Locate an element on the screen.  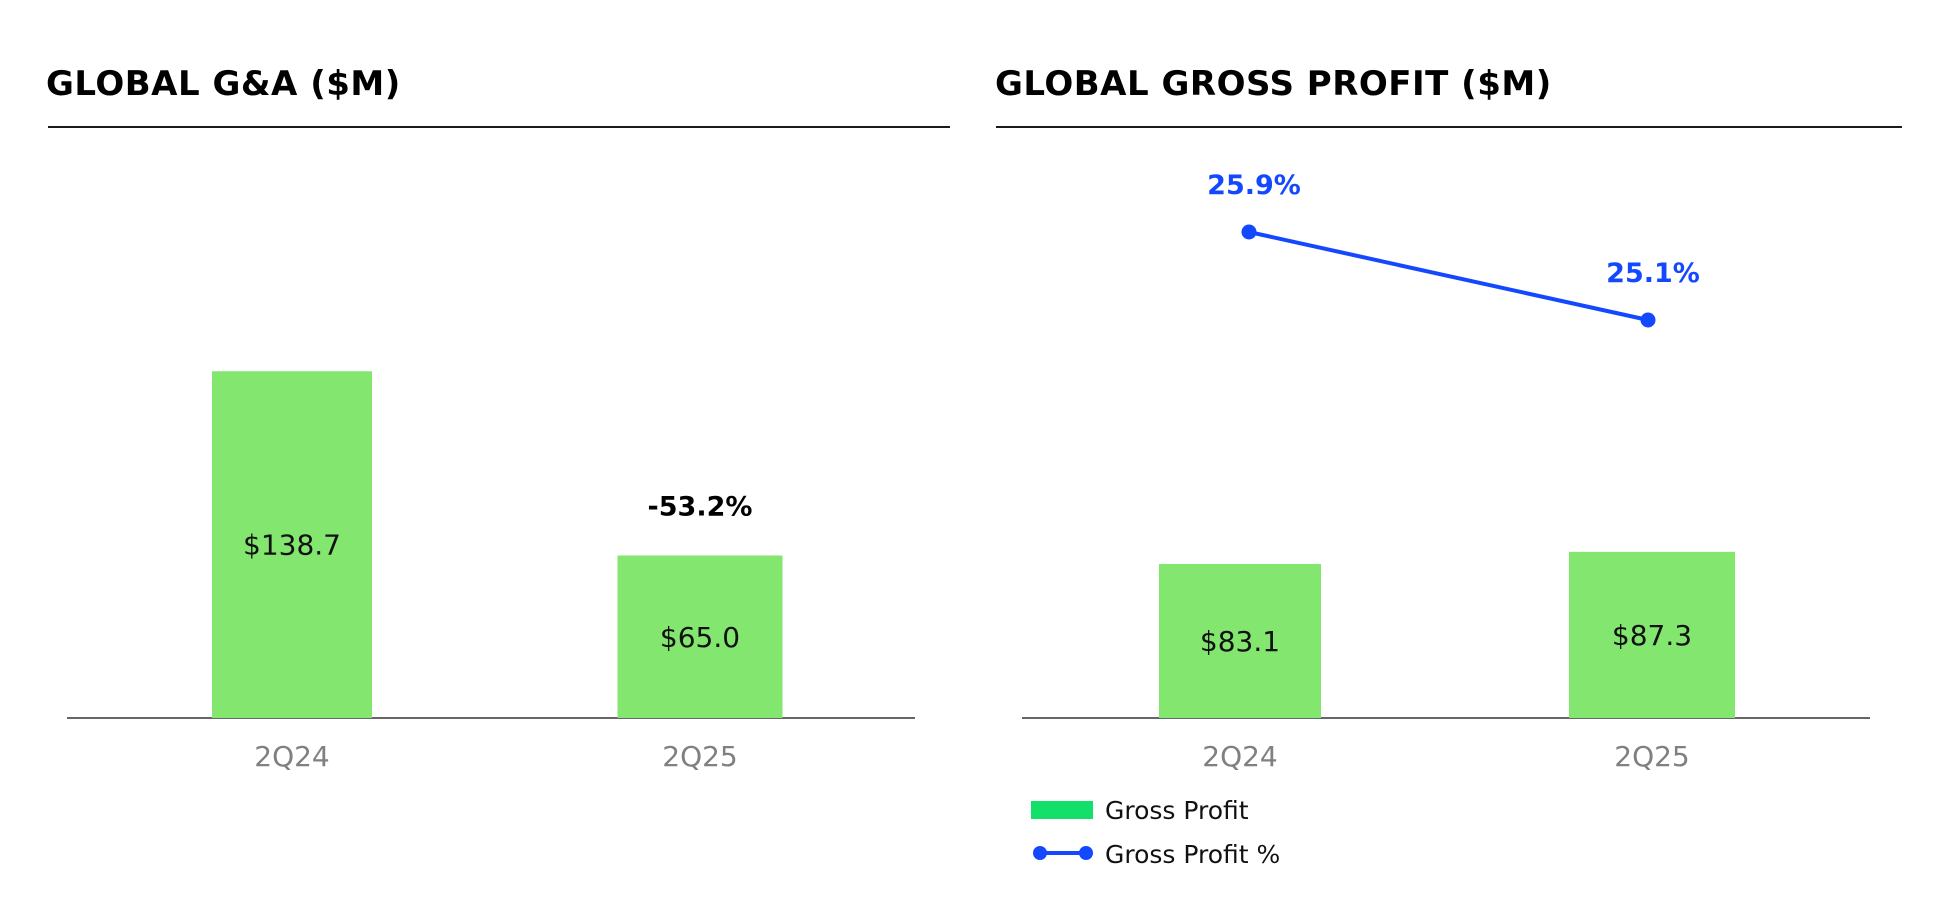
ga-bar-2q24 is located at coordinates (292, 544).